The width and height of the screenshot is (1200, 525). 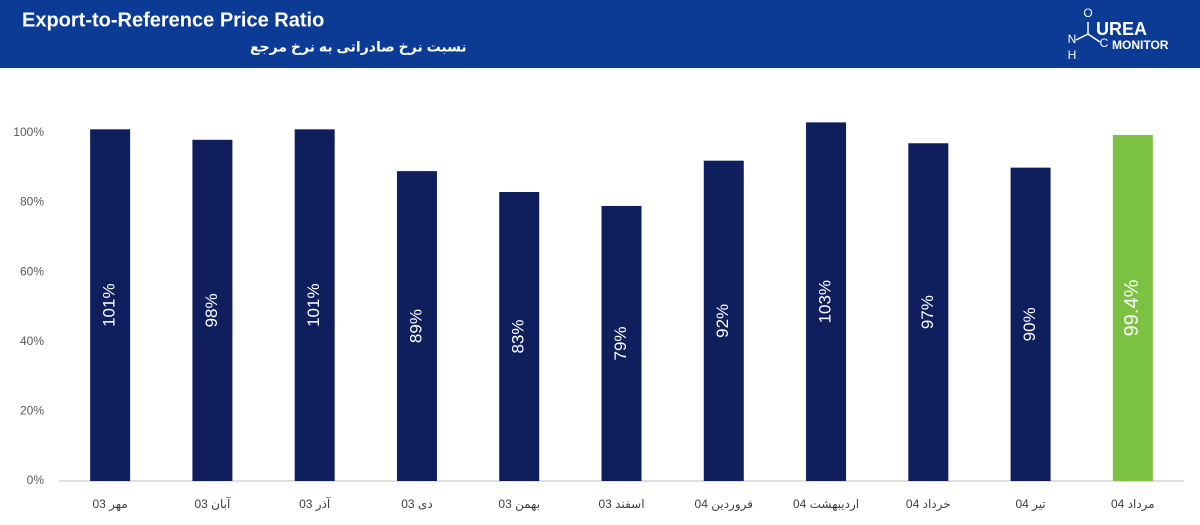 I want to click on value-label: 97%, so click(x=927, y=312).